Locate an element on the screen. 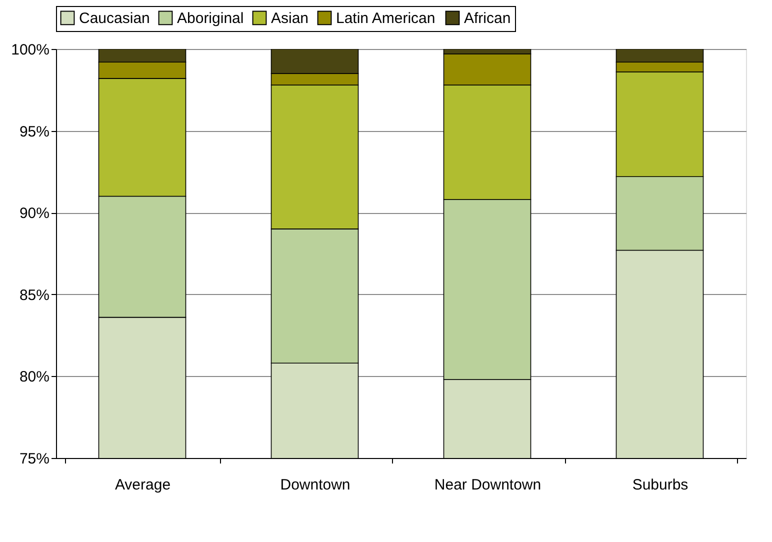 The image size is (772, 542). legend-label: Latin American is located at coordinates (386, 18).